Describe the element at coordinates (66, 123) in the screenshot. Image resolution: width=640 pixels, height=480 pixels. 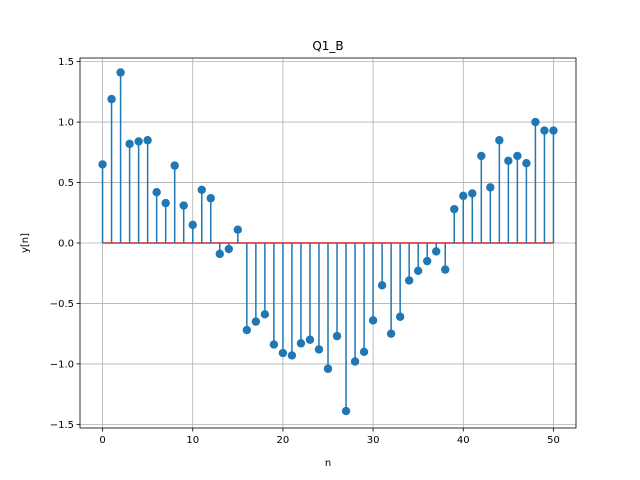
I see `y-tick-label: 1.0` at that location.